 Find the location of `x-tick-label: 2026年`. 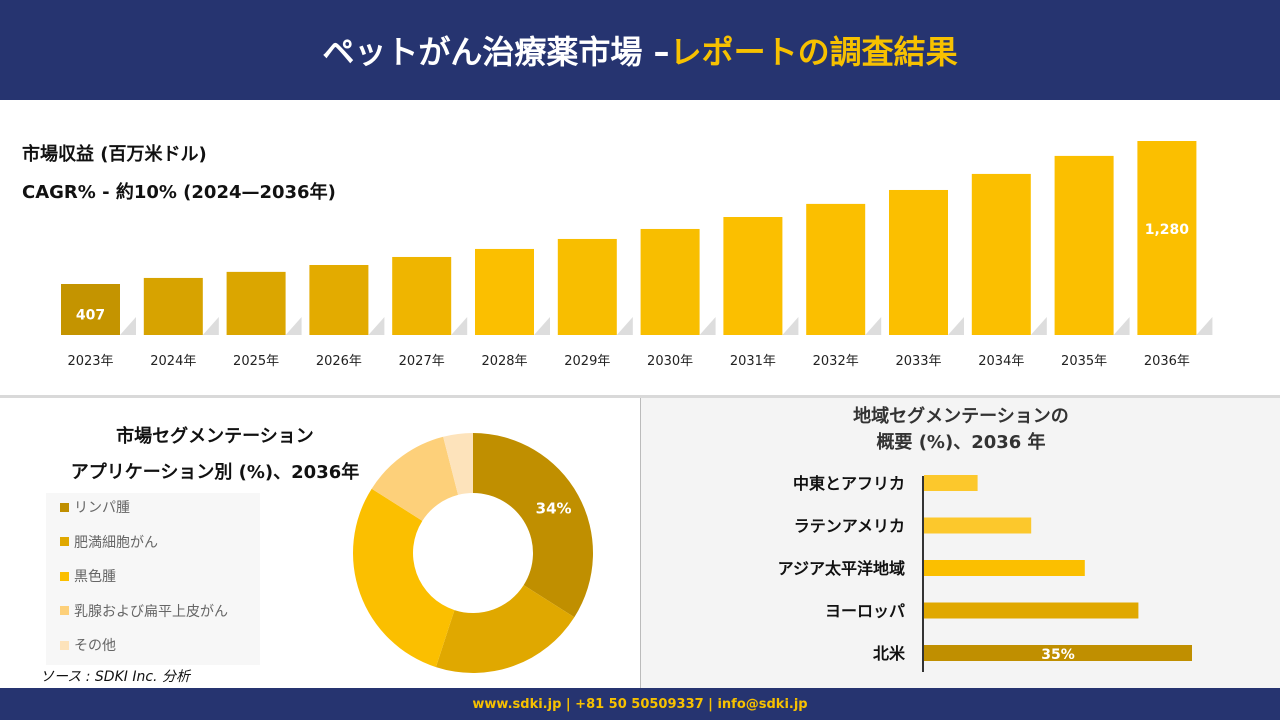

x-tick-label: 2026年 is located at coordinates (339, 361).